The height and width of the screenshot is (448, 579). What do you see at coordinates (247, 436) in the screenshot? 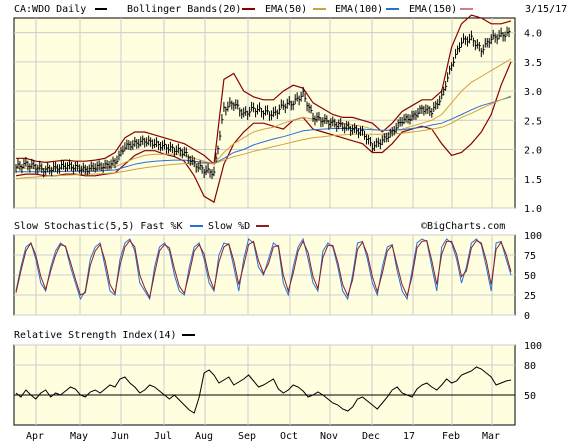
I see `x-tick-label: Sep` at bounding box center [247, 436].